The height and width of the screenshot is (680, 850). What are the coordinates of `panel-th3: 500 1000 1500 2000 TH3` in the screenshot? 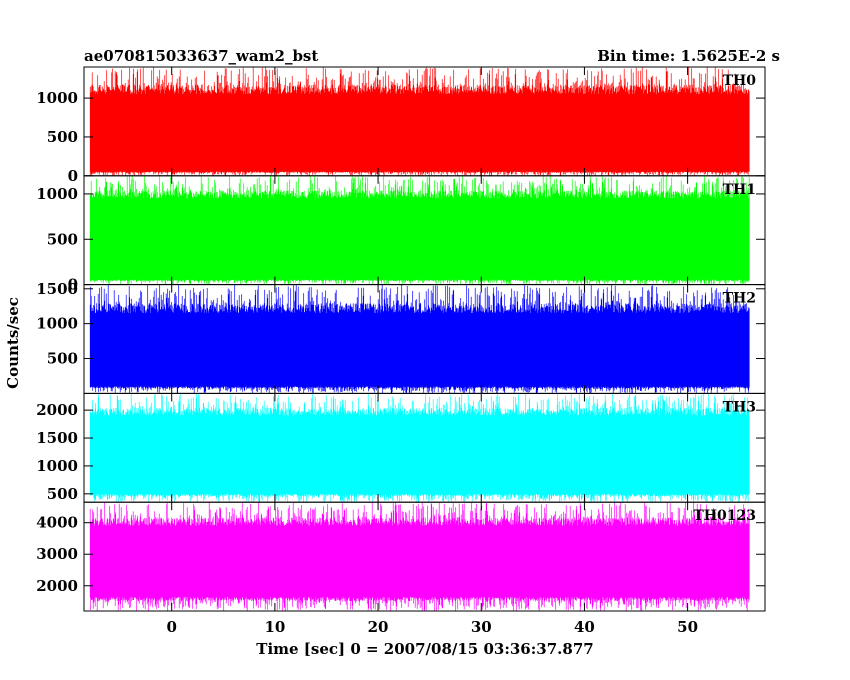 It's located at (401, 447).